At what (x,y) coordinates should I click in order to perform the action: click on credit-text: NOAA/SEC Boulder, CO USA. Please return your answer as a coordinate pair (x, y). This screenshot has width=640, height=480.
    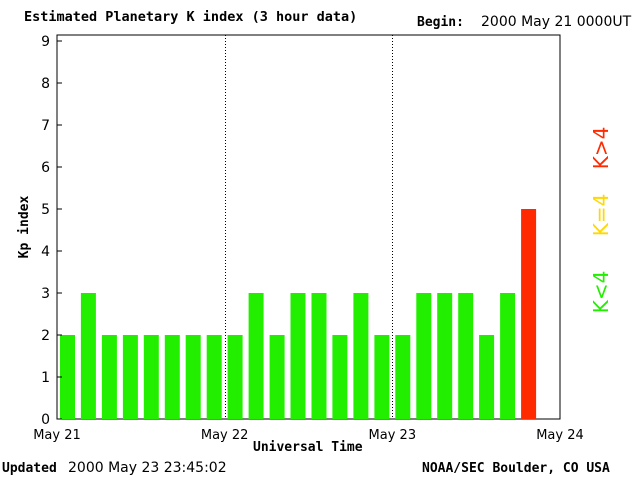
    Looking at the image, I should click on (516, 468).